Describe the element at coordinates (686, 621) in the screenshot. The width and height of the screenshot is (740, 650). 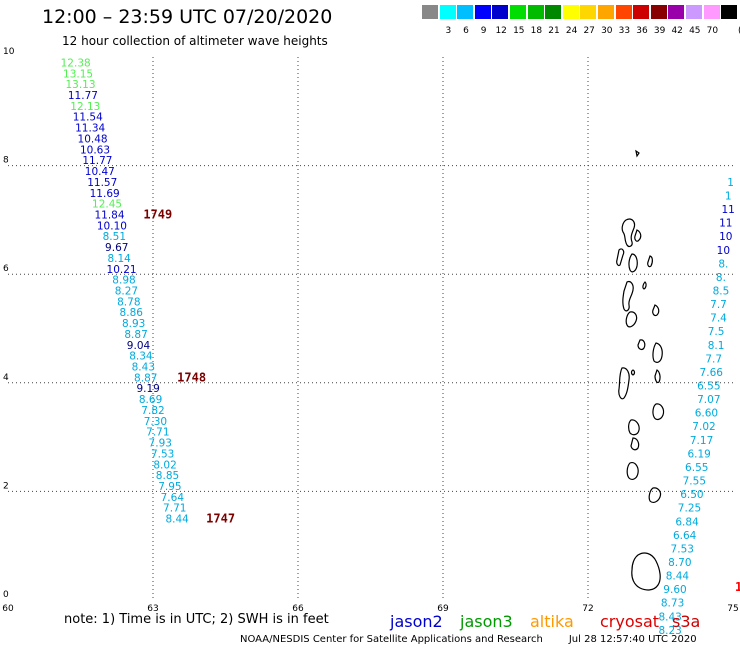
I see `mission-s3a: s3a` at that location.